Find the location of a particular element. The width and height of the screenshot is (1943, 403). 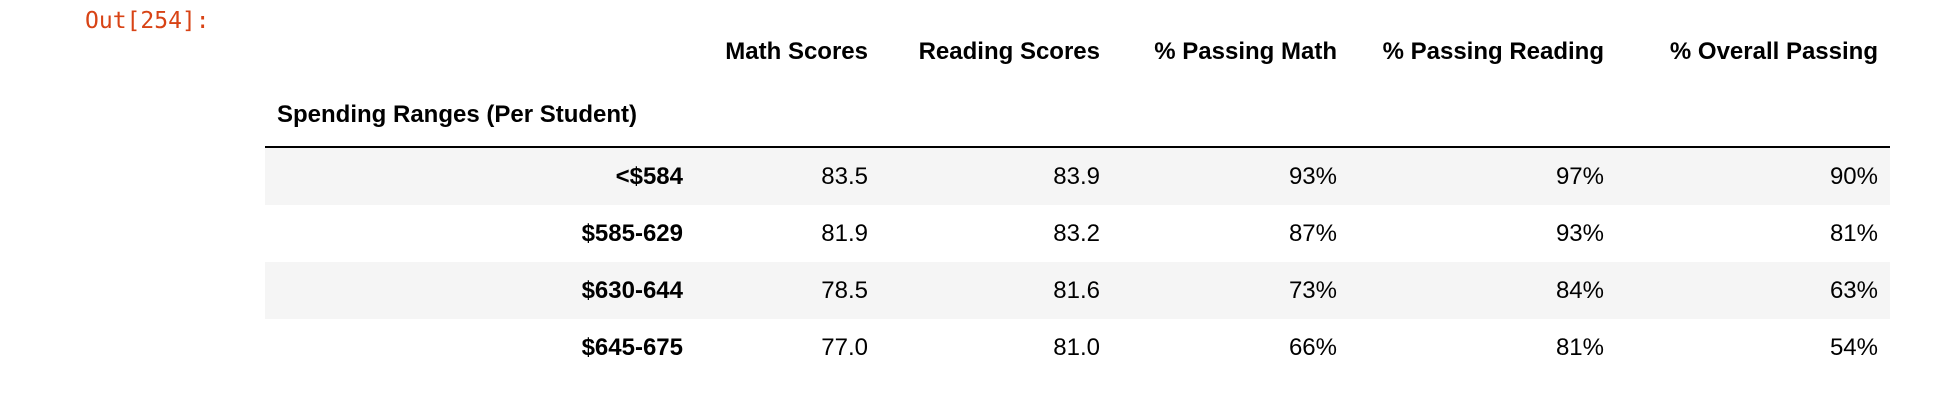

column-header-reading-scores: Reading Scores is located at coordinates (1009, 51).